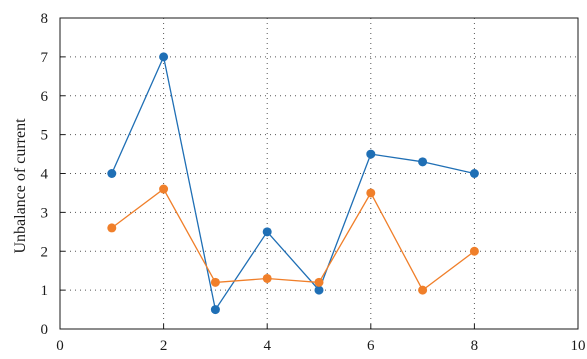  What do you see at coordinates (45, 97) in the screenshot?
I see `y-tick-label: 6` at bounding box center [45, 97].